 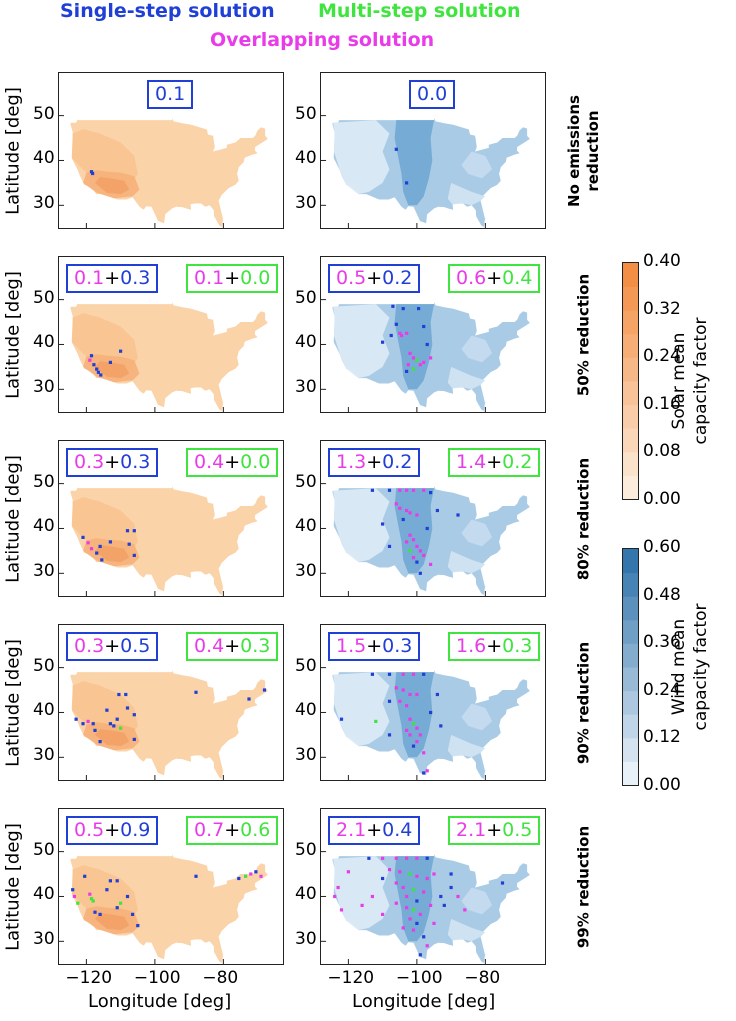 What do you see at coordinates (662, 785) in the screenshot?
I see `wind-colorbar-tick: 0.00` at bounding box center [662, 785].